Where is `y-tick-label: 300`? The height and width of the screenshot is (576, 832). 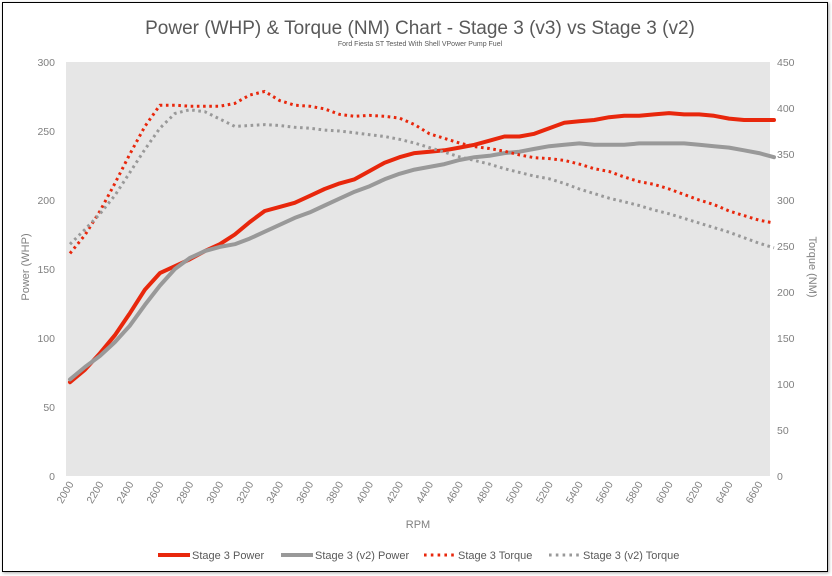 y-tick-label: 300 is located at coordinates (46, 63).